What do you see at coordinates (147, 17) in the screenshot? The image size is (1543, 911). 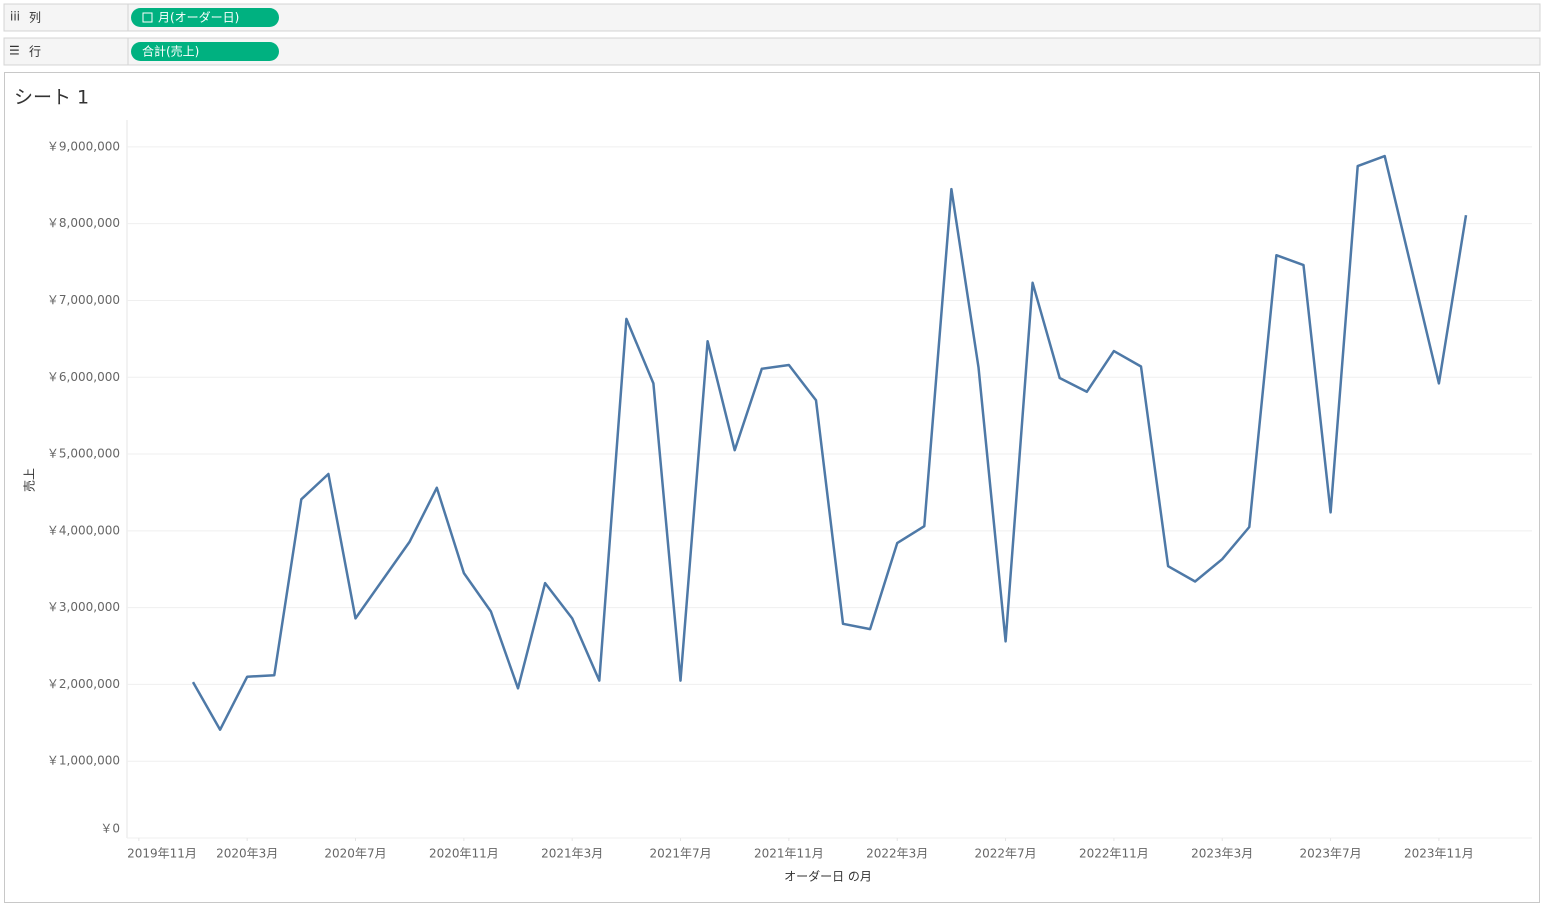 I see `pill-icon` at bounding box center [147, 17].